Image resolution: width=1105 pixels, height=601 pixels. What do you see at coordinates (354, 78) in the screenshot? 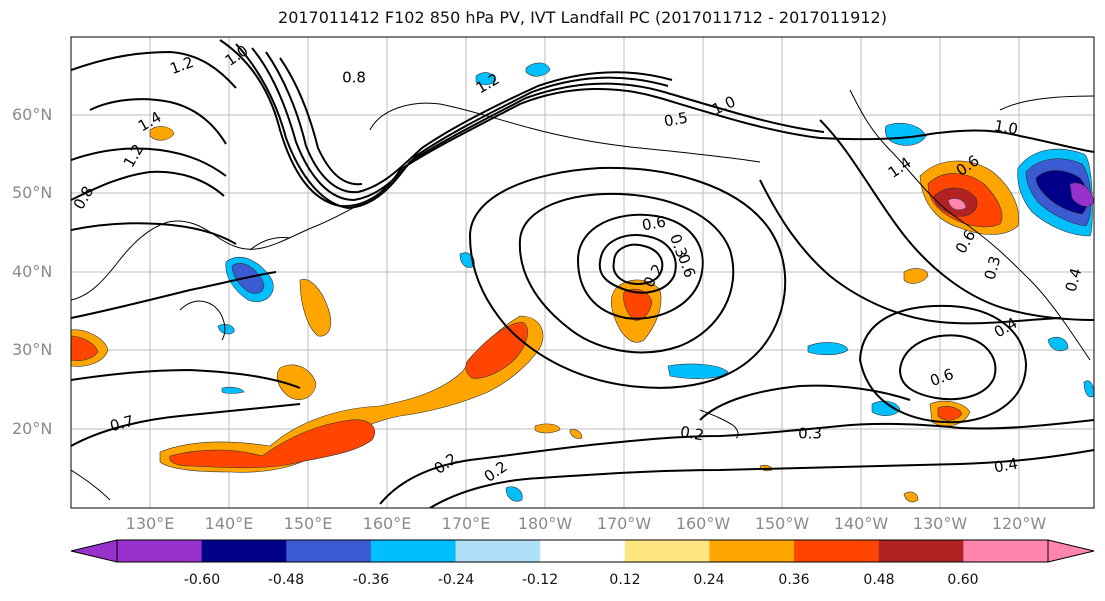
I see `contour-label: 0.8` at bounding box center [354, 78].